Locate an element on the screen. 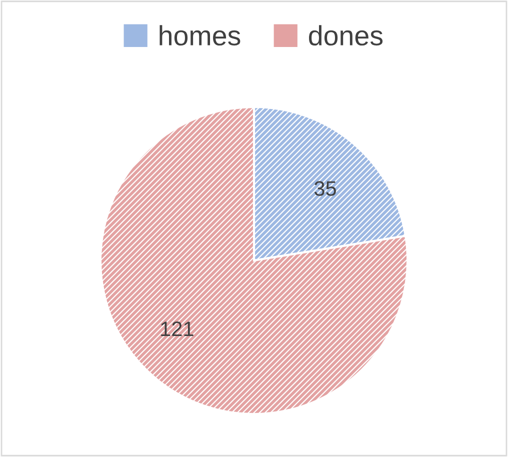 The image size is (508, 457). legend-label: dones is located at coordinates (346, 35).